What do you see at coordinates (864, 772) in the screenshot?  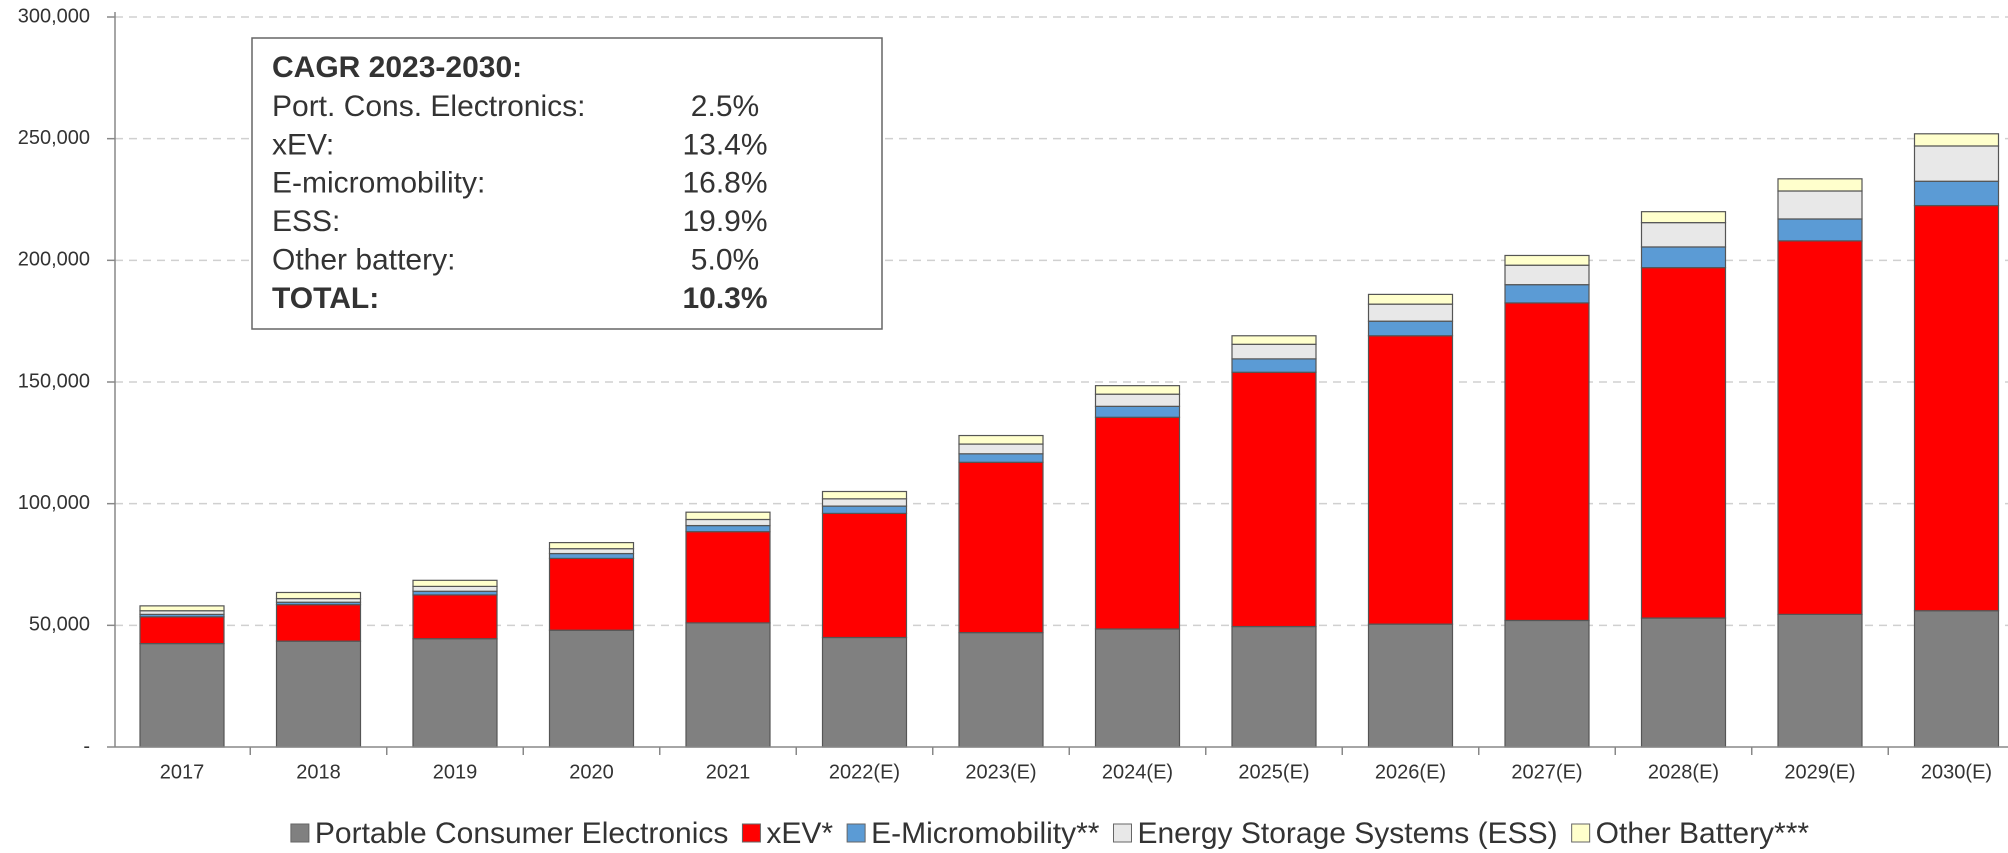 I see `x-tick-label: 2022(E)` at bounding box center [864, 772].